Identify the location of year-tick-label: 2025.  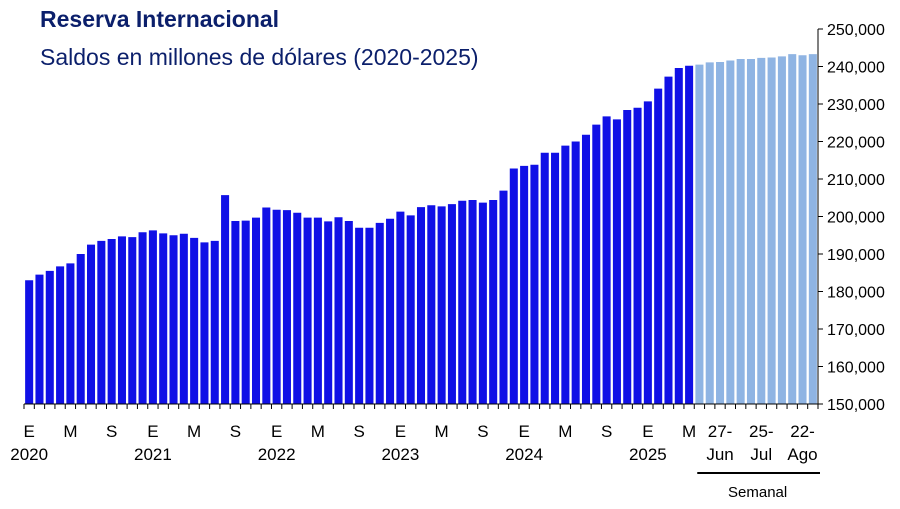
(648, 454).